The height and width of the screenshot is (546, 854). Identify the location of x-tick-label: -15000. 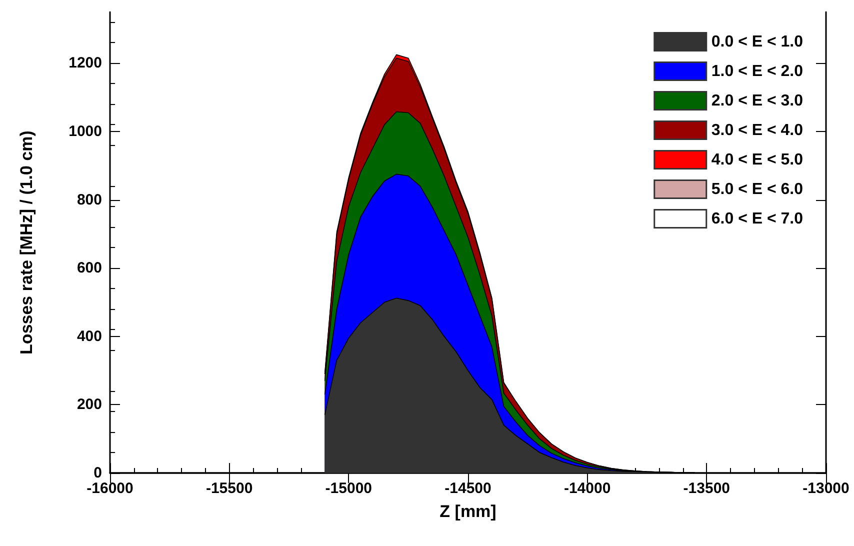
(348, 488).